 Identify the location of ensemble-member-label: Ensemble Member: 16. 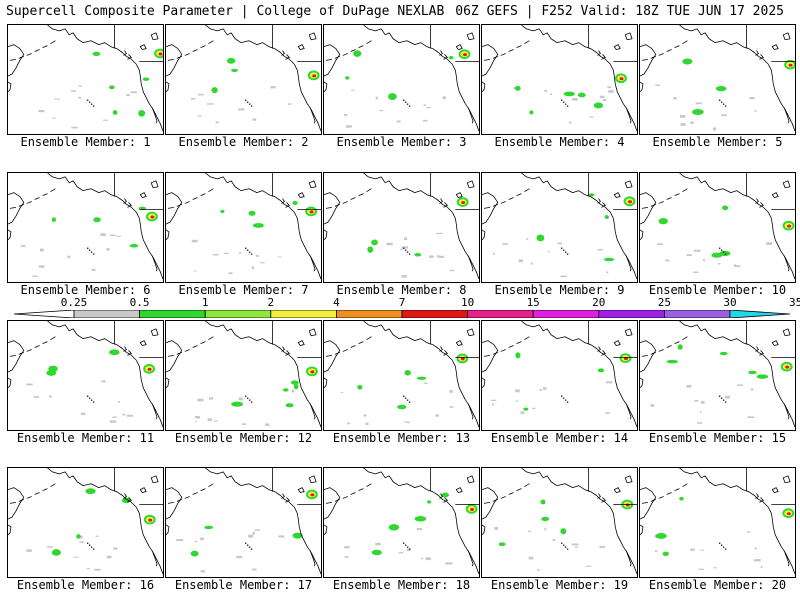
(85, 585).